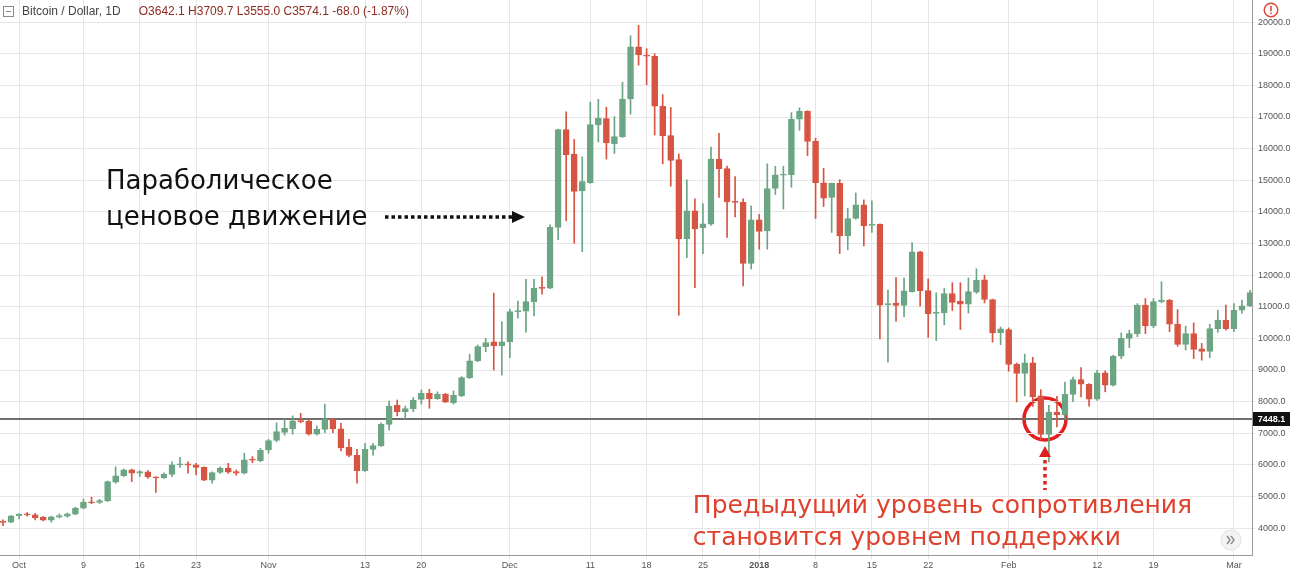  I want to click on x-tick-label: 11, so click(590, 564).